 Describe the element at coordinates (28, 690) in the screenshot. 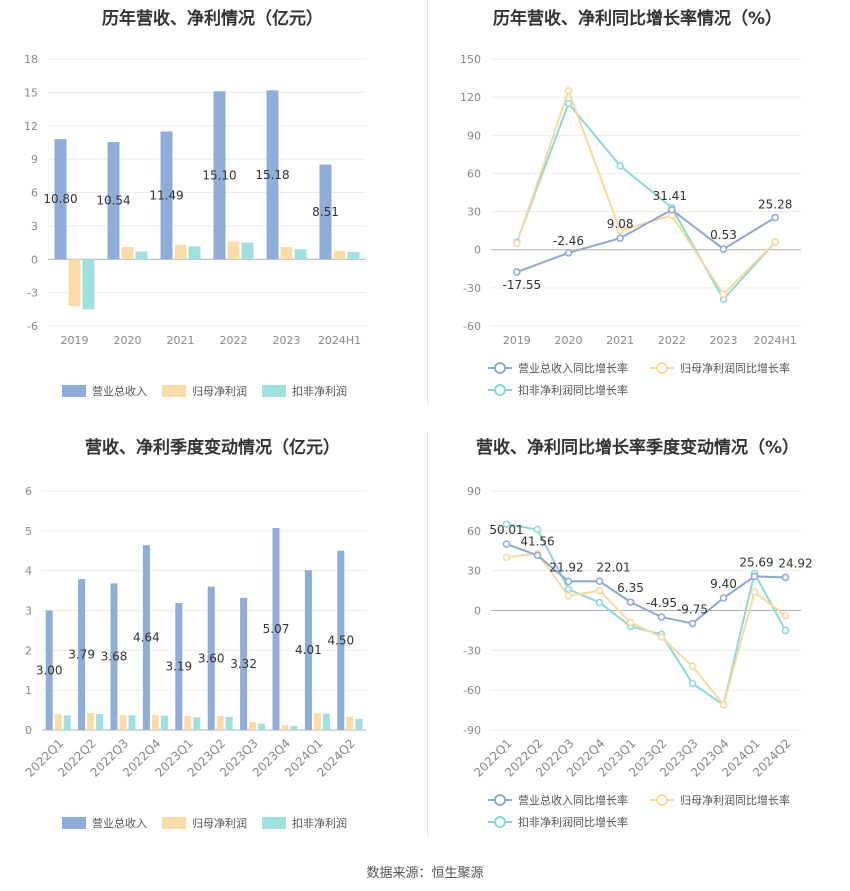

I see `y-tick-label: 1` at that location.